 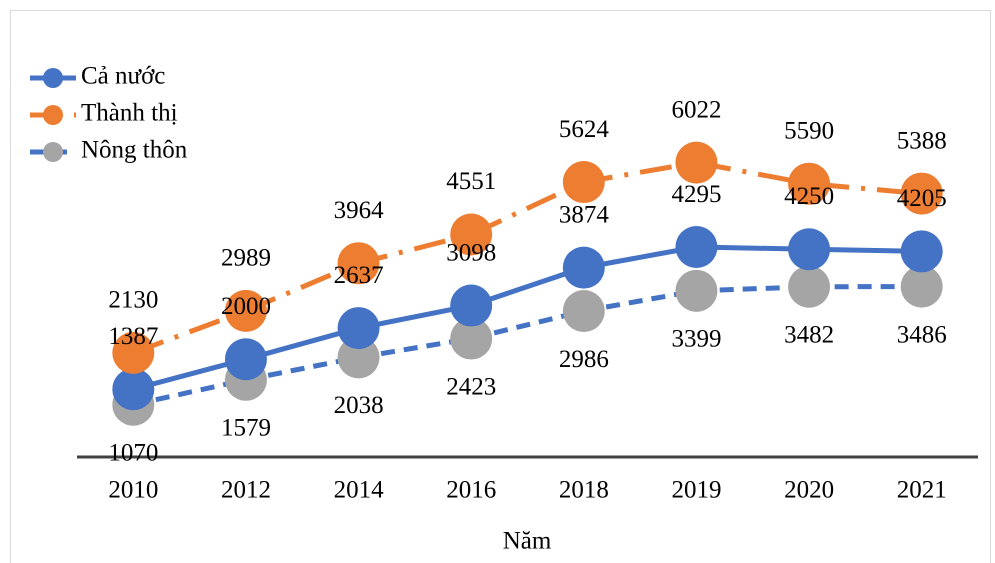 I want to click on x-axis-label: Năm, so click(x=527, y=541).